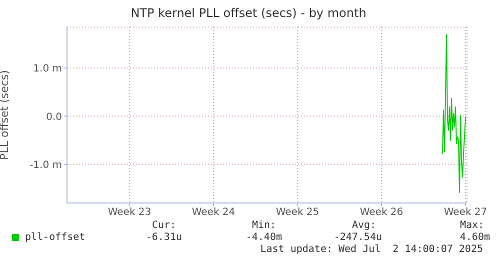  Describe the element at coordinates (46, 165) in the screenshot. I see `y-tick-label: -1.0 m` at that location.